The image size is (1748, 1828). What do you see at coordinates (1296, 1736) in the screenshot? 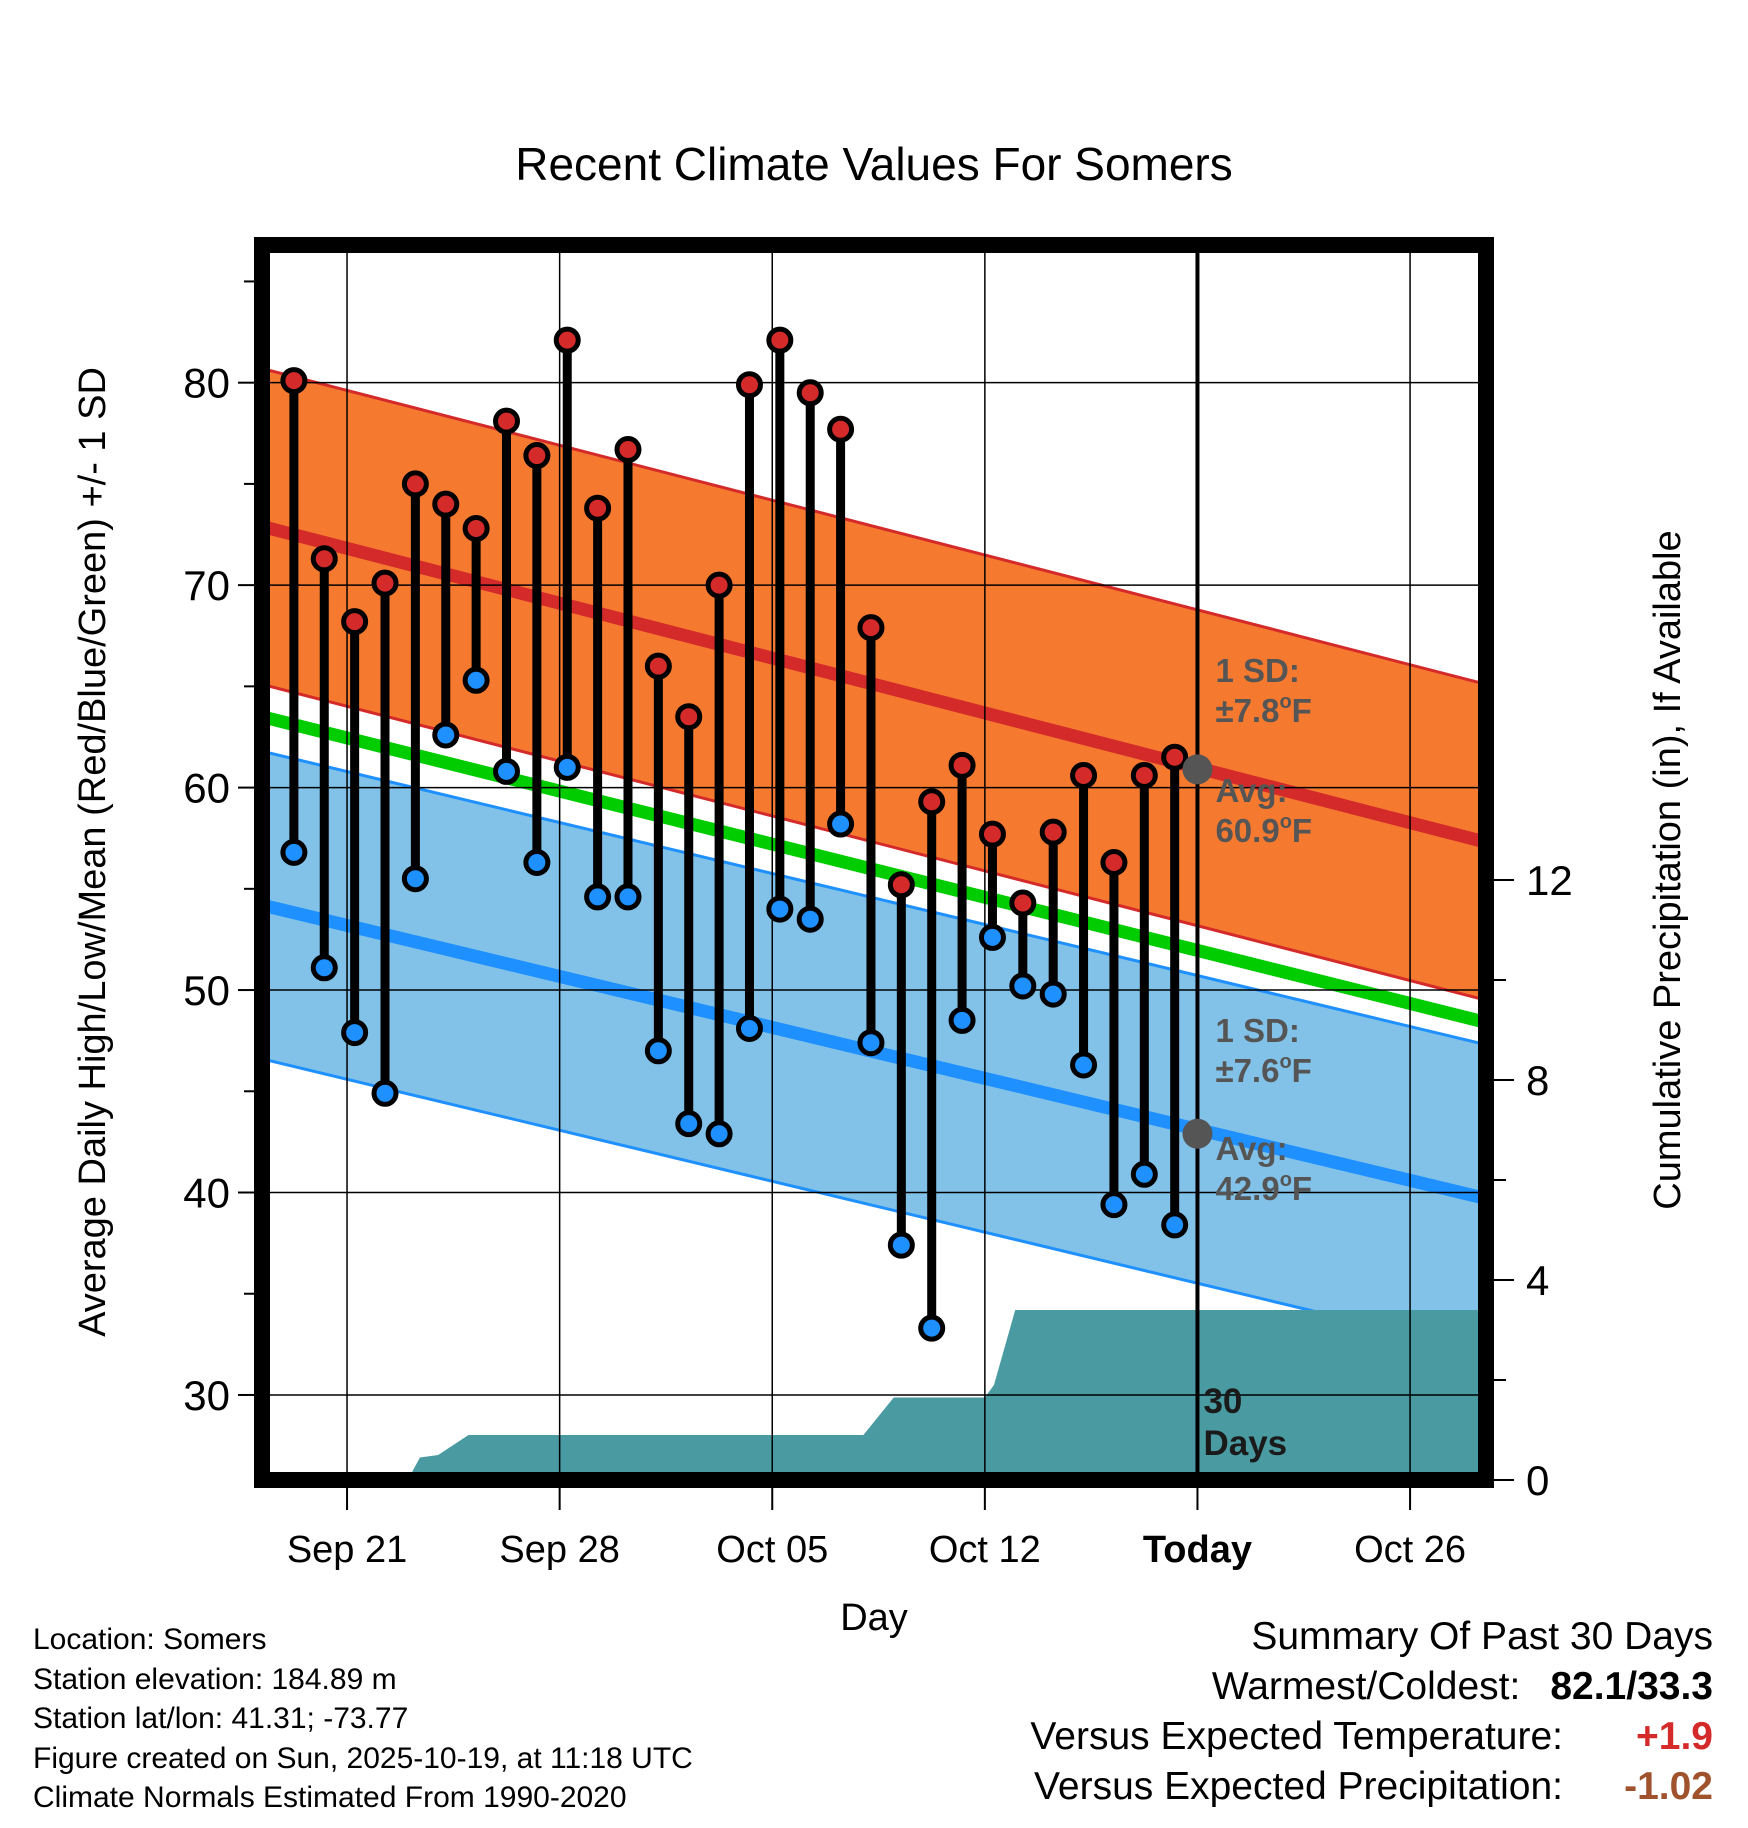
I see `temp-label: Versus Expected Temperature:` at bounding box center [1296, 1736].